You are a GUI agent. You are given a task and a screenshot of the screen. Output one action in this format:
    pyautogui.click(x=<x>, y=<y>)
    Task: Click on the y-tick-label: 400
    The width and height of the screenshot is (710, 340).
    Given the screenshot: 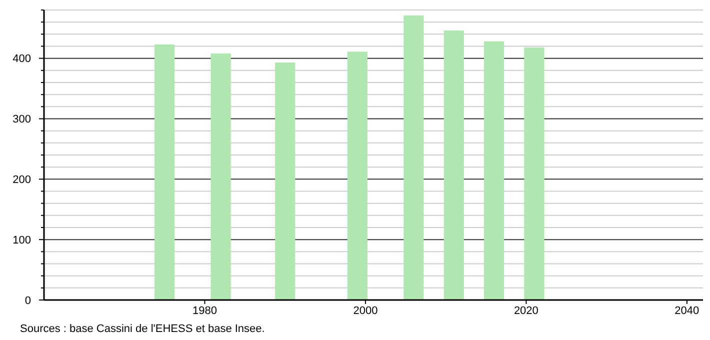 What is the action you would take?
    pyautogui.click(x=21, y=59)
    